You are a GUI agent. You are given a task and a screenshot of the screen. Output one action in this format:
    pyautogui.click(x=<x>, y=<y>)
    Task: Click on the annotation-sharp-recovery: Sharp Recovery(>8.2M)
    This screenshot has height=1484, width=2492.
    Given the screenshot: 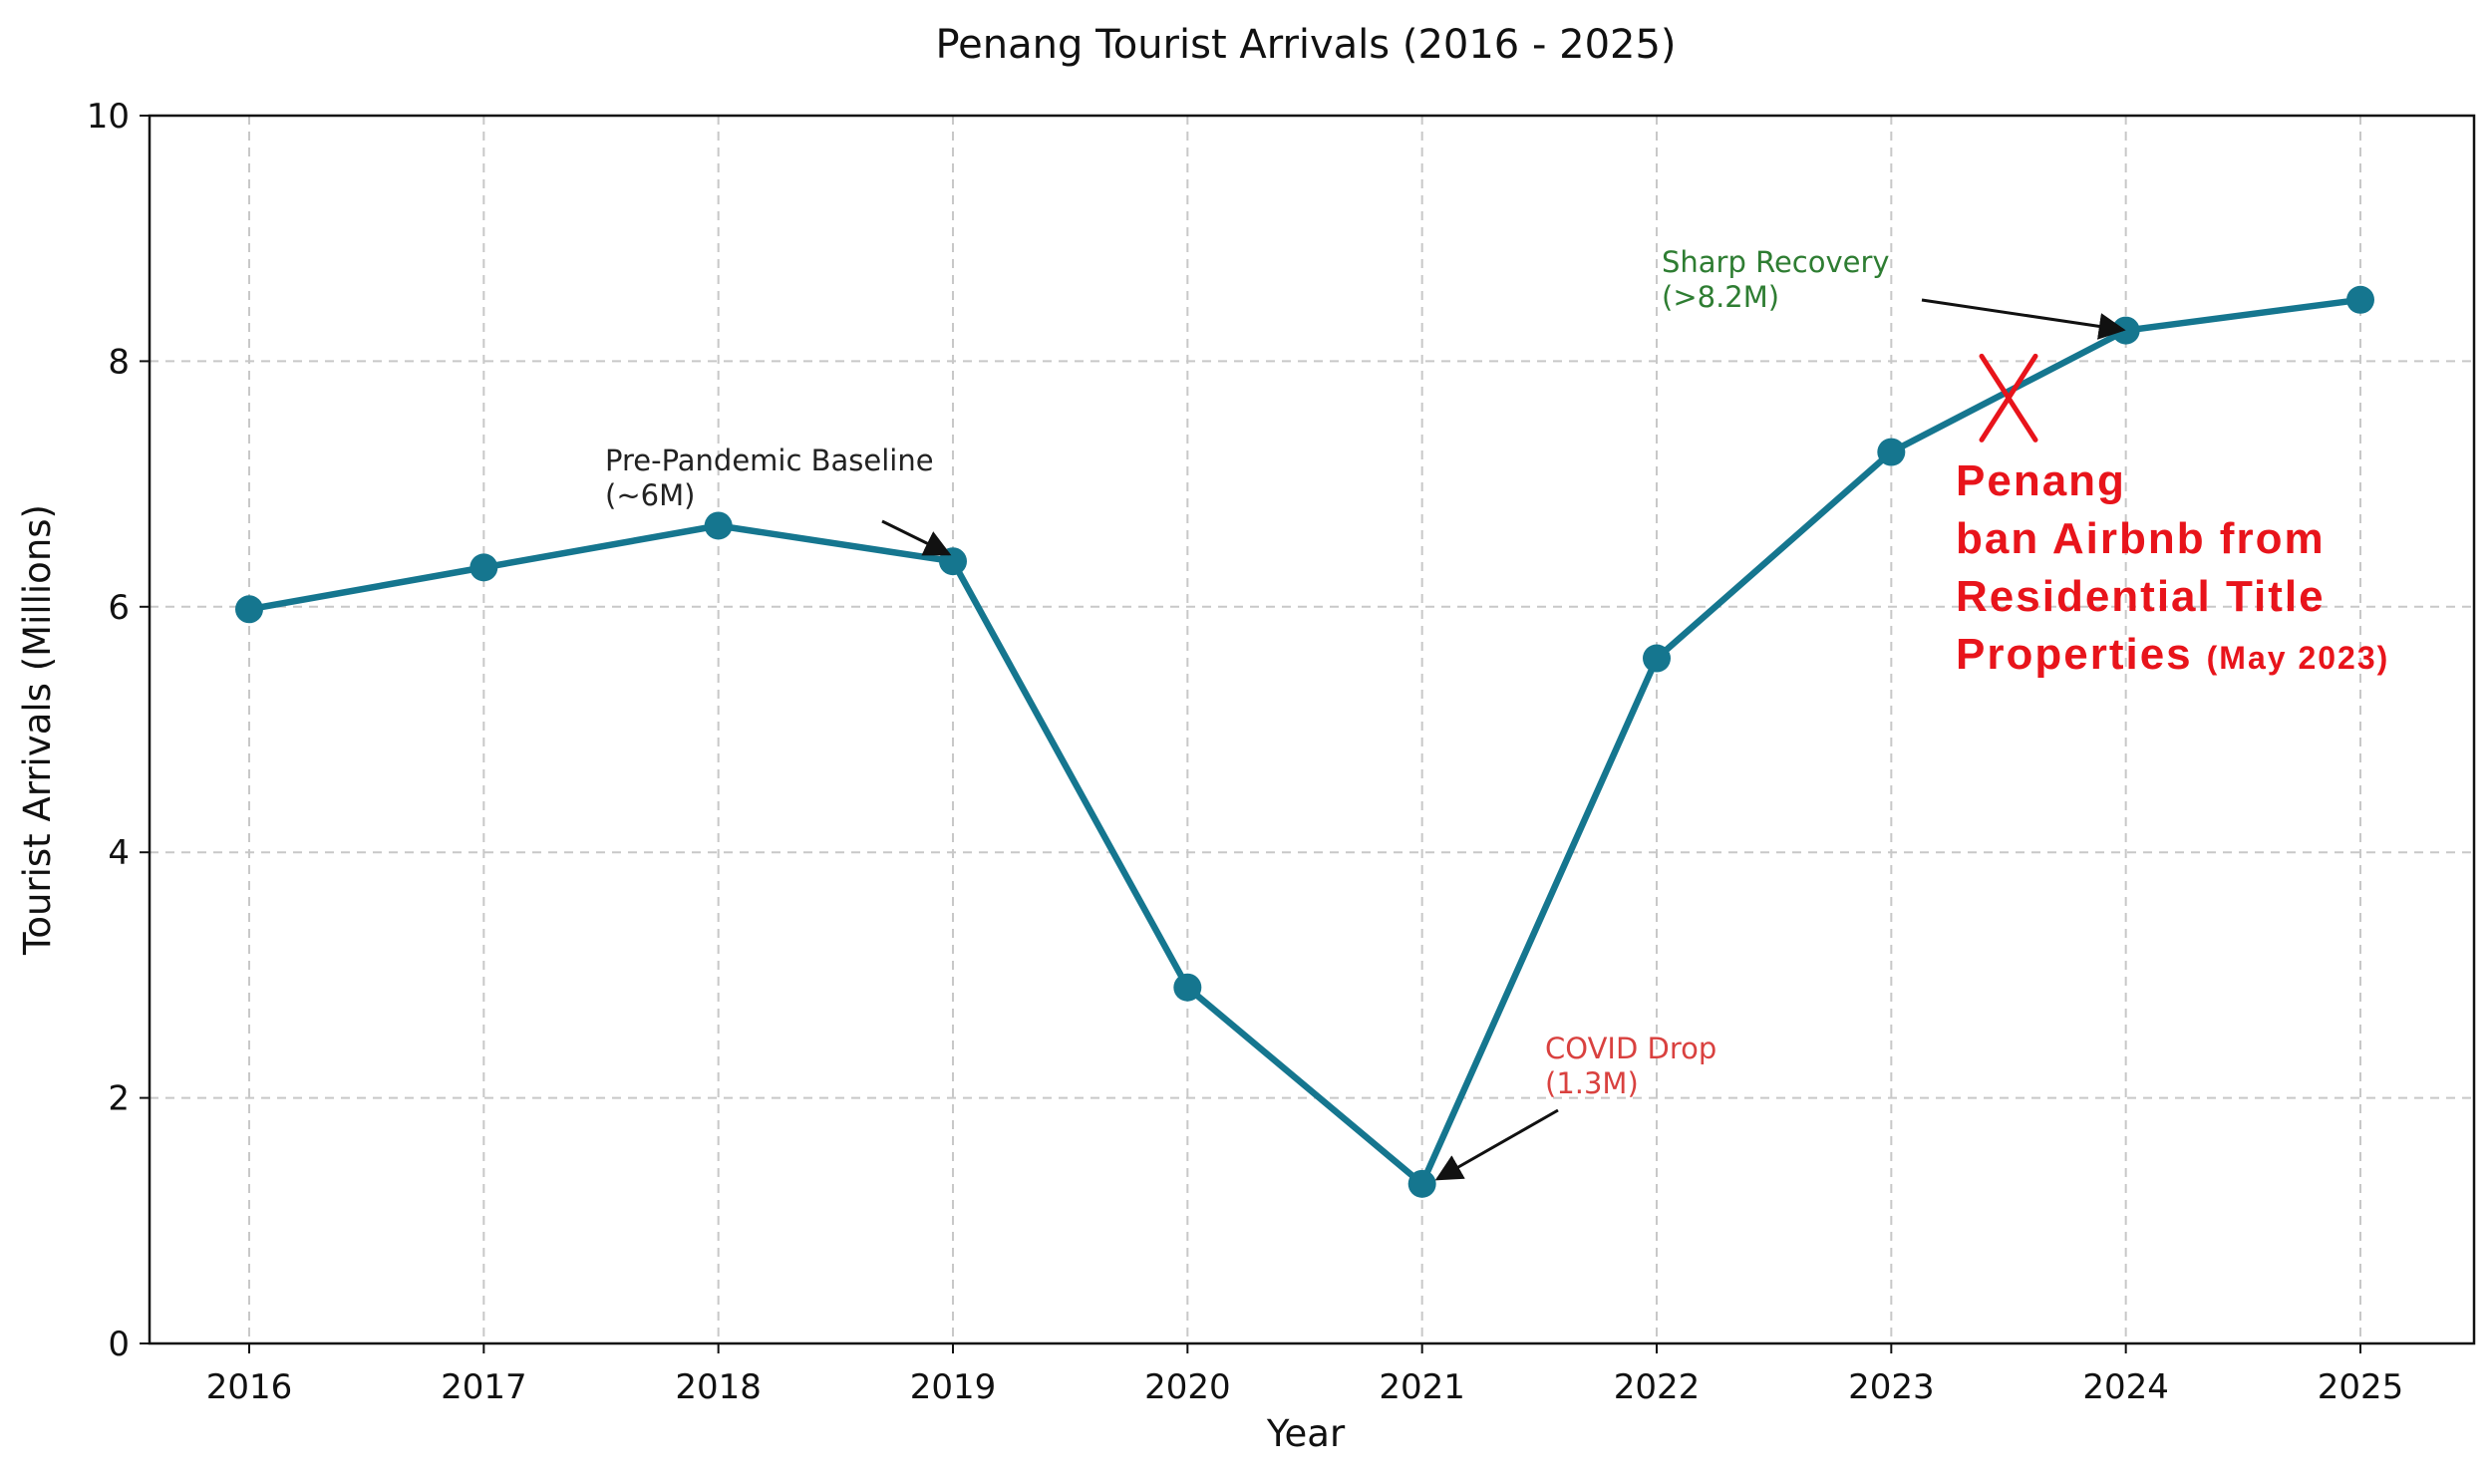 What is the action you would take?
    pyautogui.click(x=1894, y=292)
    